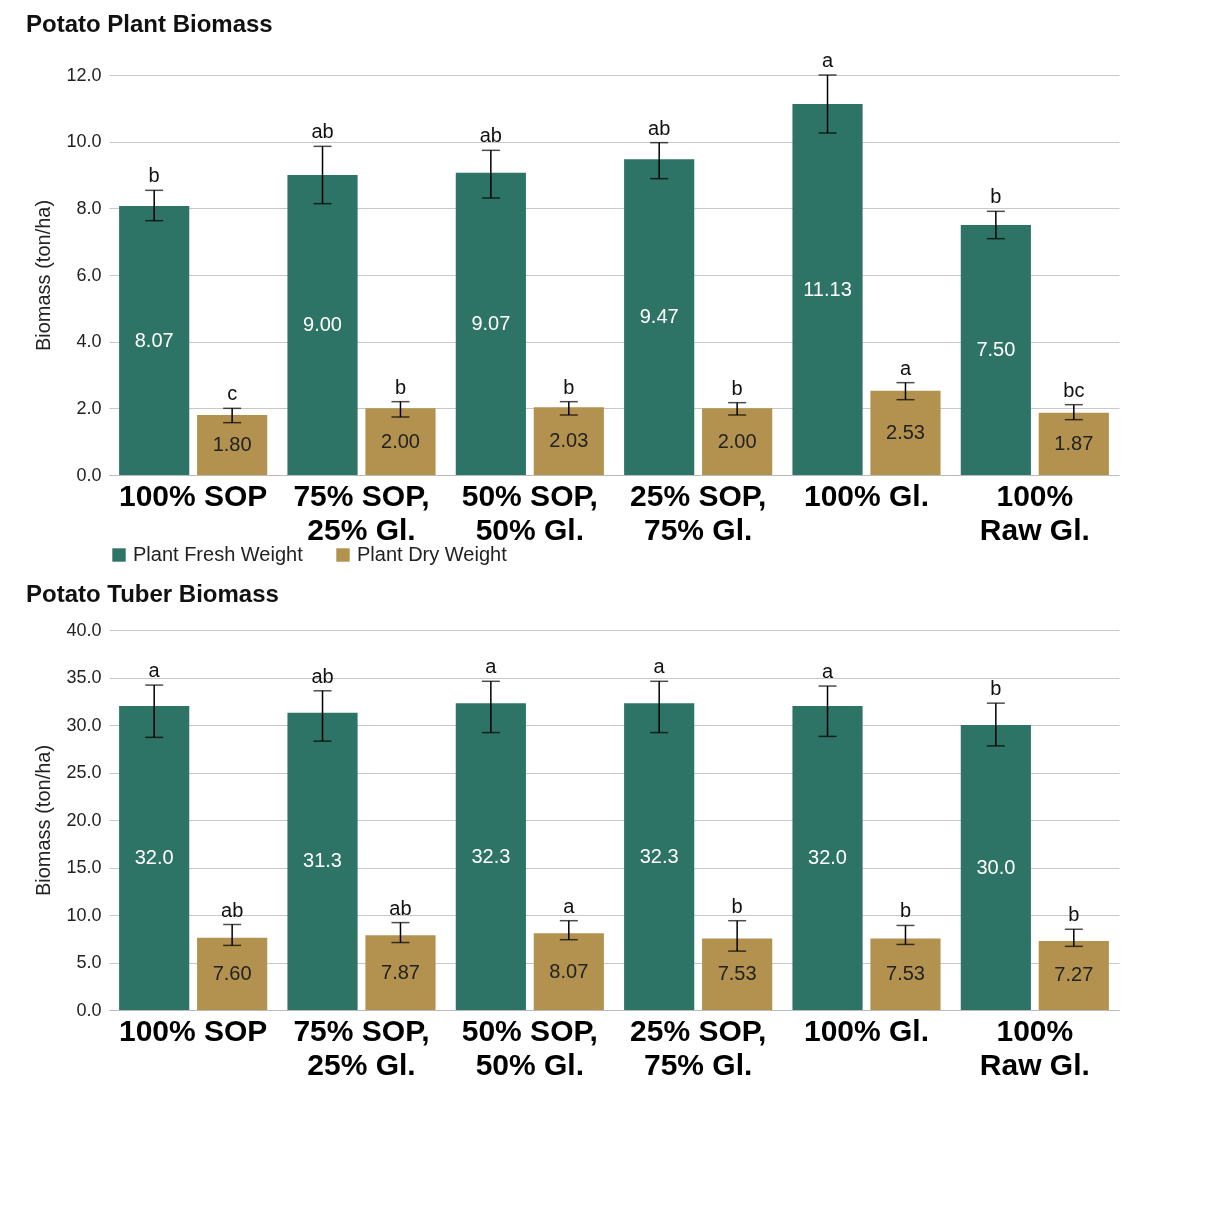 This screenshot has width=1210, height=1207. I want to click on data-label: 11.13, so click(827, 288).